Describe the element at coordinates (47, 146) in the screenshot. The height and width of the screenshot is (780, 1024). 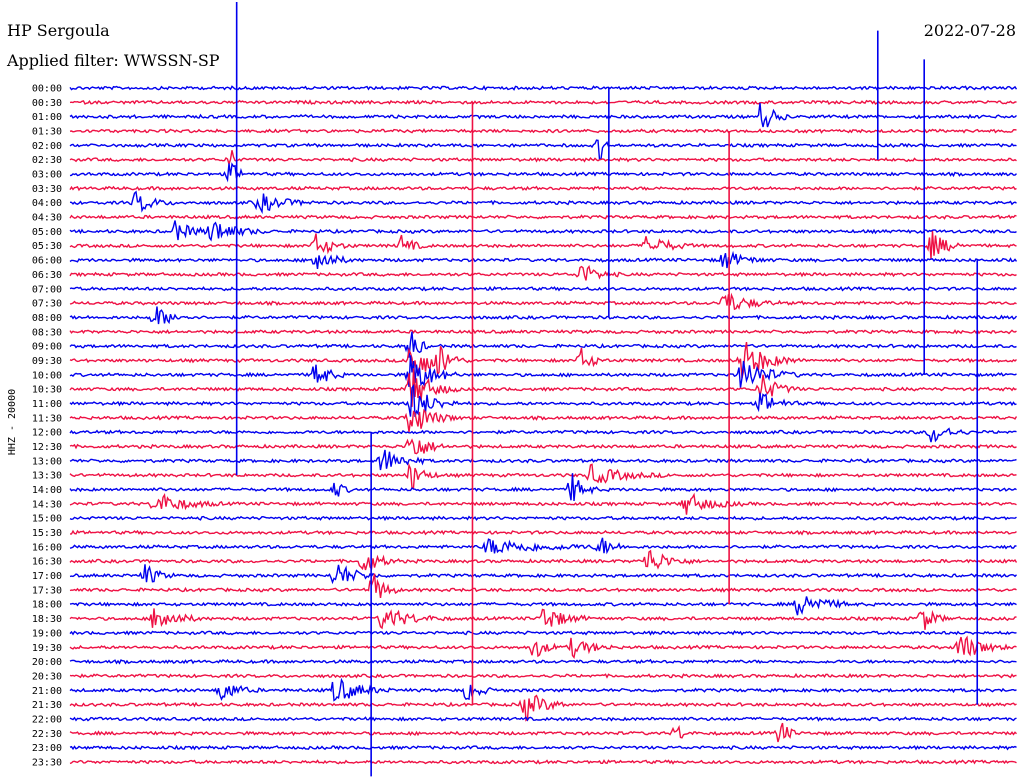
I see `row-label: 02:00` at that location.